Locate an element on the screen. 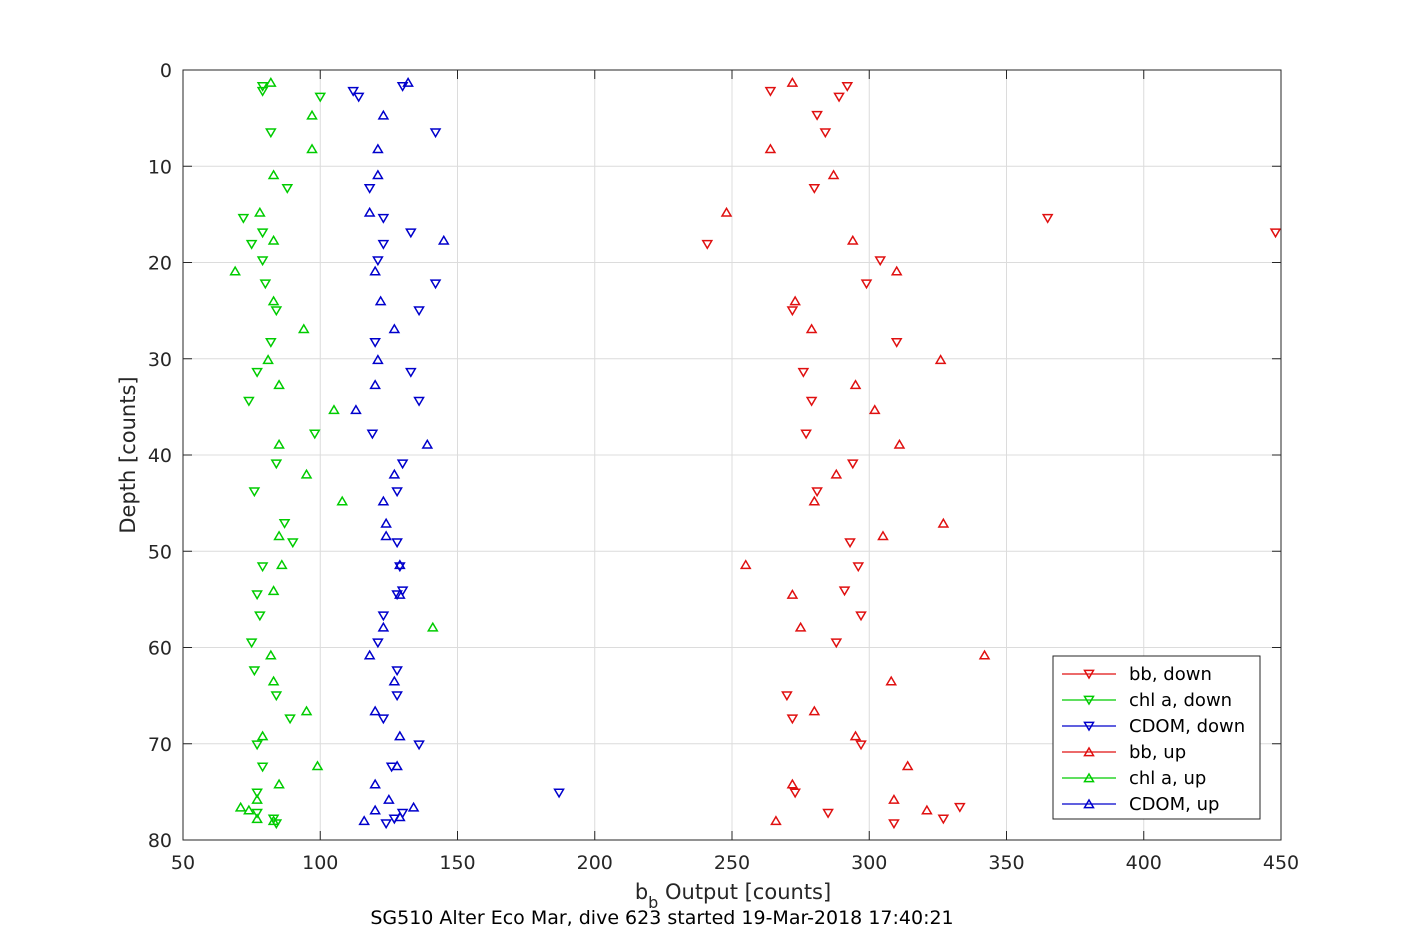  y-tick-label: 80 is located at coordinates (160, 841).